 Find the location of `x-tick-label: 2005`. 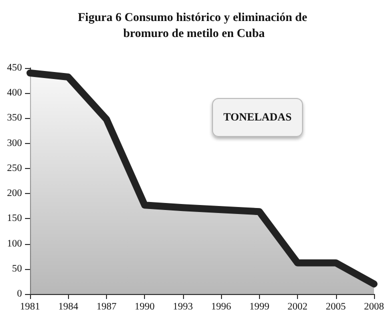

x-tick-label: 2005 is located at coordinates (336, 307).